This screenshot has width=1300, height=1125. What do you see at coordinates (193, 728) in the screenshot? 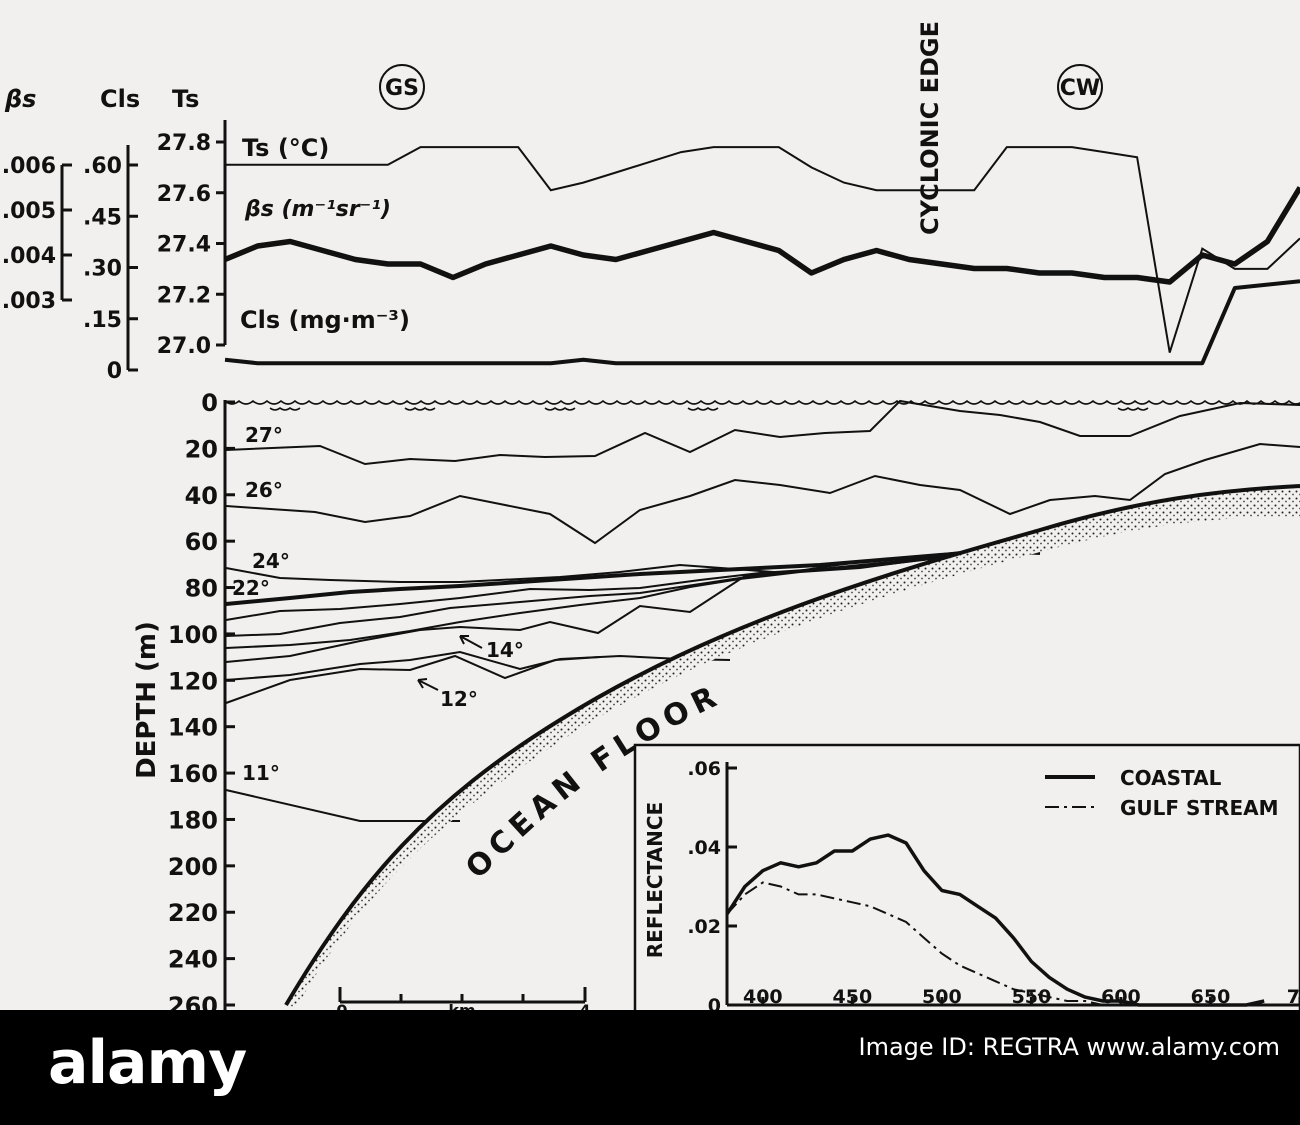
I see `depth-tick-label: 140` at bounding box center [193, 728].